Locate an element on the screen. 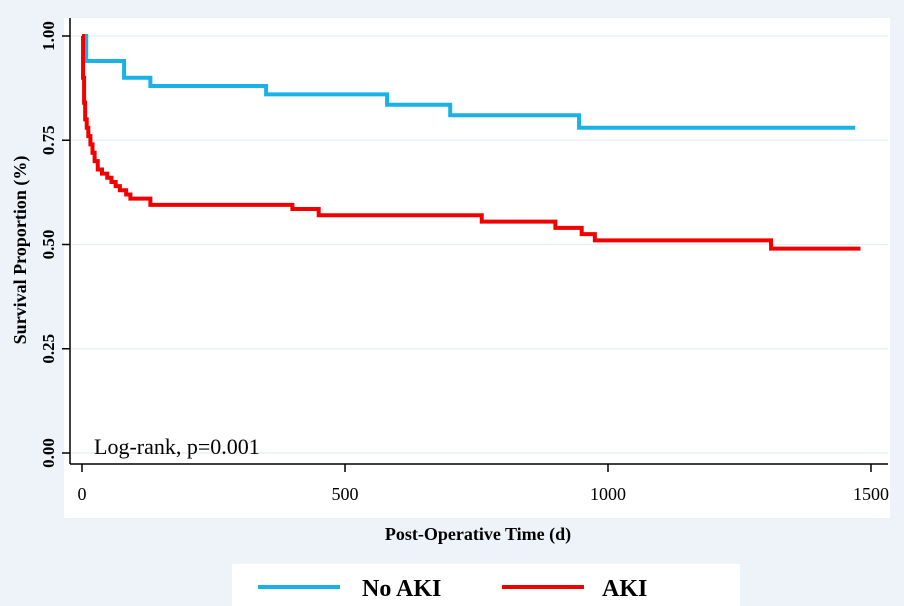  legend-label-aki: AKI is located at coordinates (624, 589).